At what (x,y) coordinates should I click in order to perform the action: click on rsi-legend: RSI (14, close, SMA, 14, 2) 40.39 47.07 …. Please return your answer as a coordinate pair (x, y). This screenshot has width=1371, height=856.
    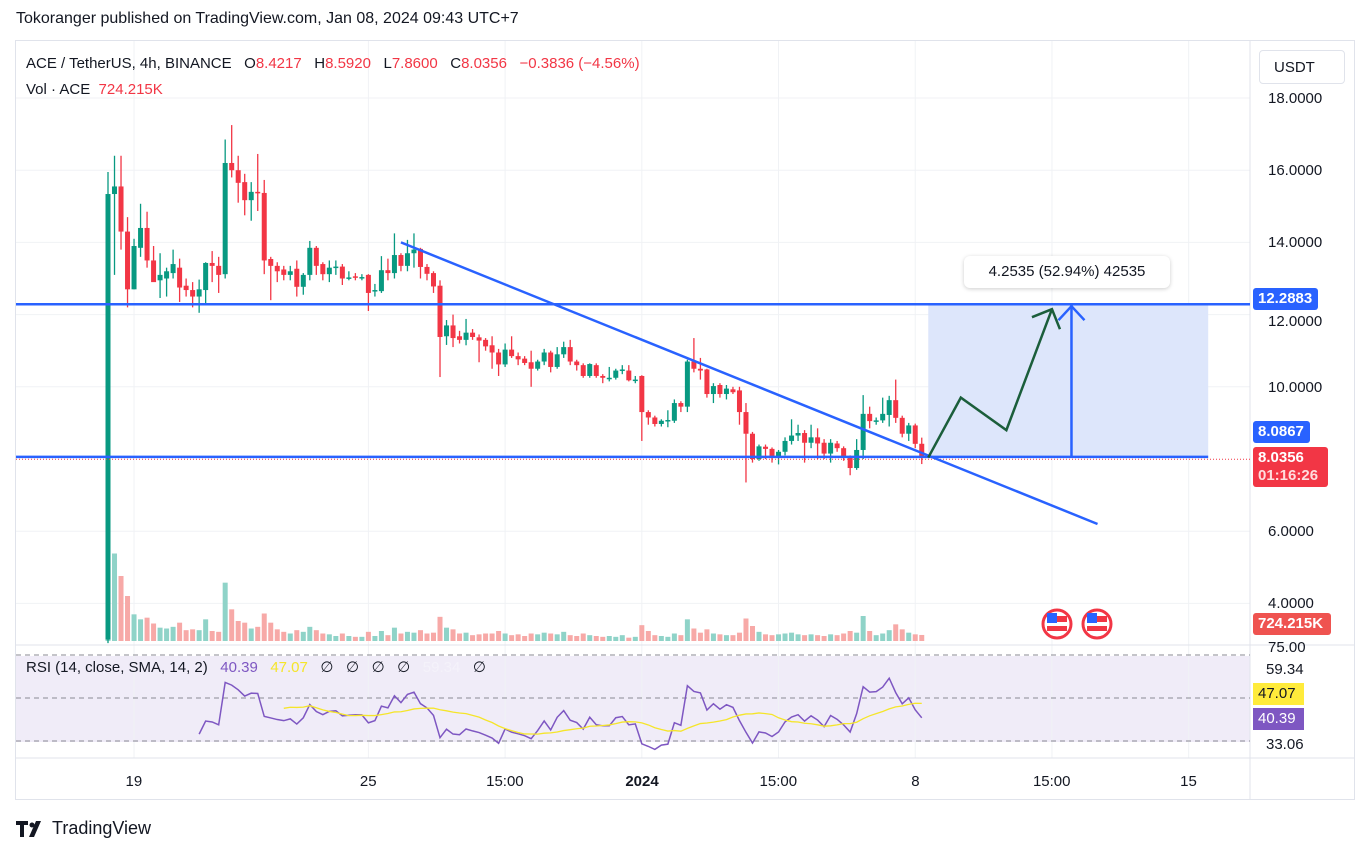
    Looking at the image, I should click on (256, 667).